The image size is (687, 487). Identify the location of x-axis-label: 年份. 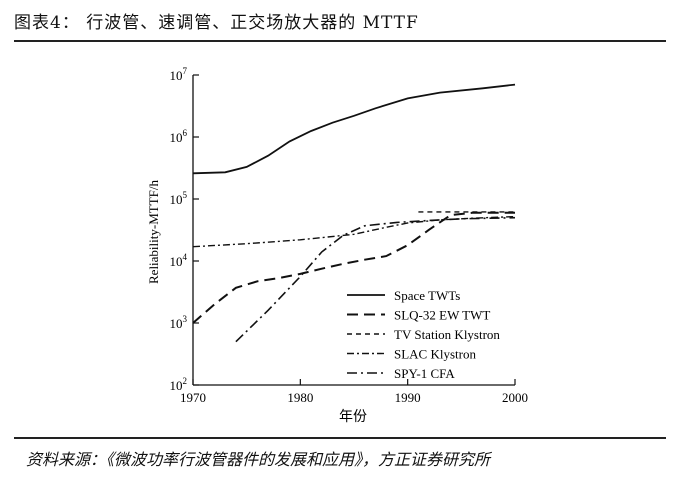
(353, 417).